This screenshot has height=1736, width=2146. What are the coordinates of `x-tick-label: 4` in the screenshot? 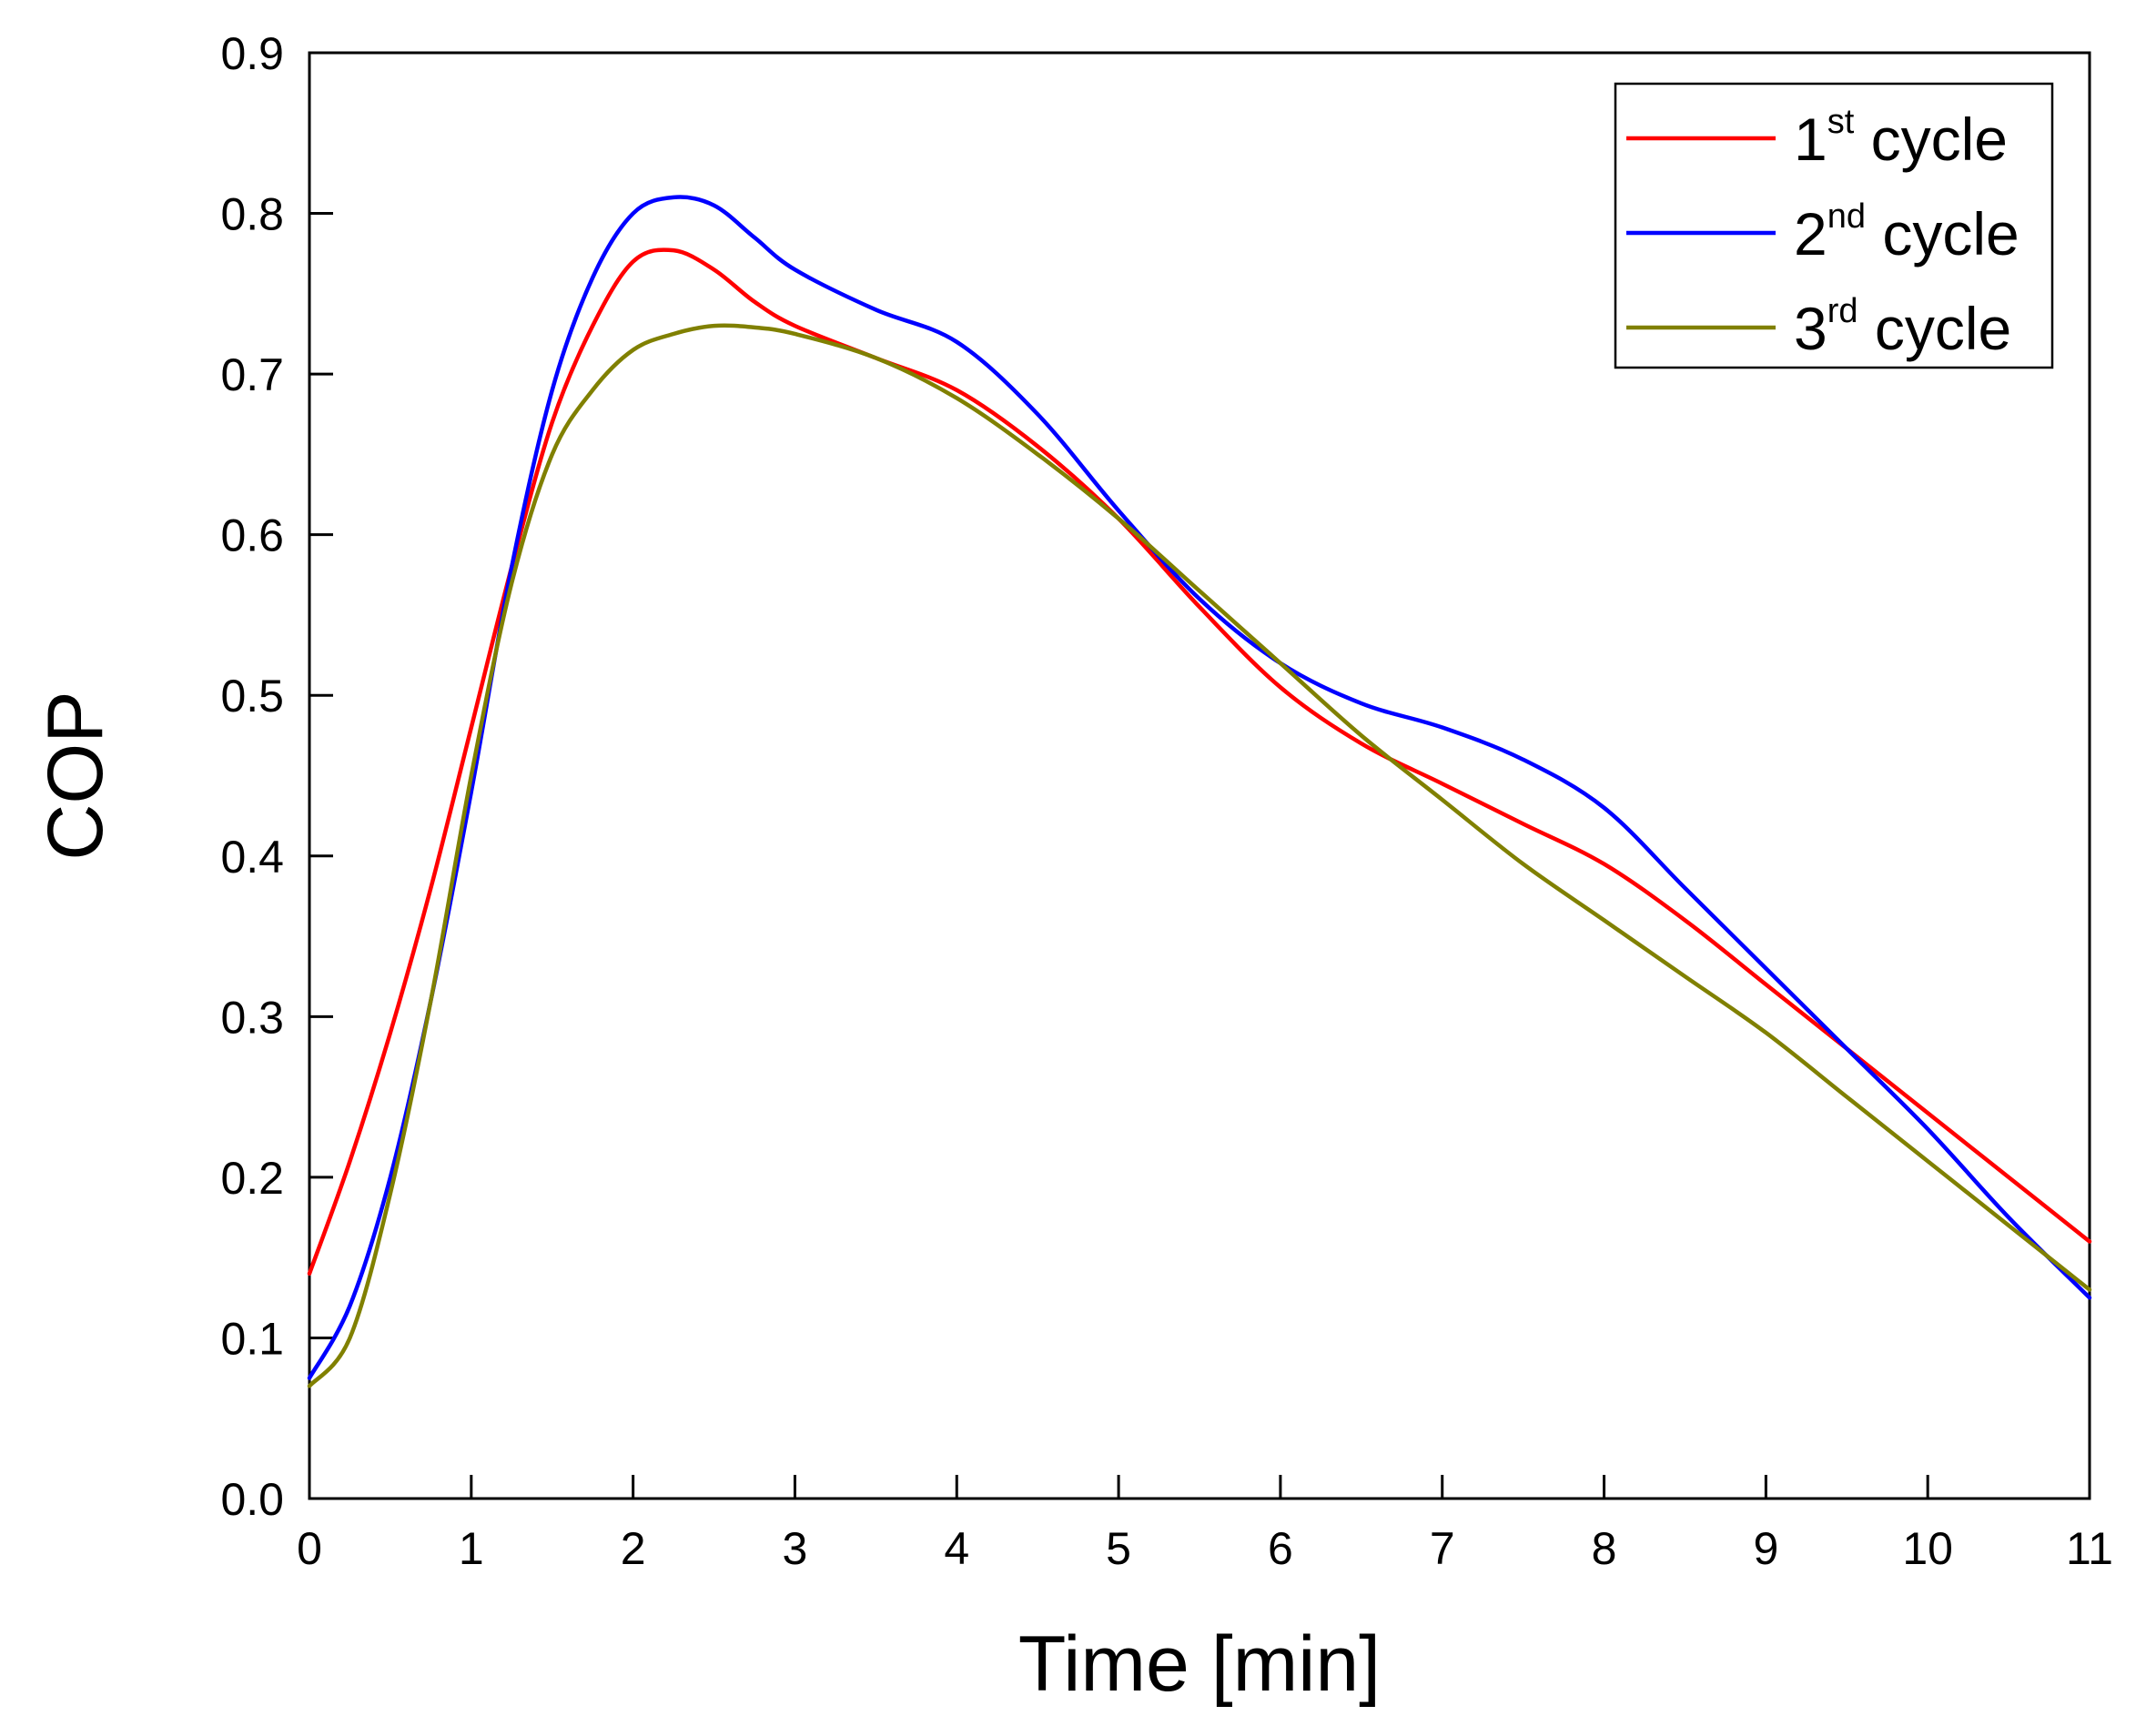 It's located at (956, 1548).